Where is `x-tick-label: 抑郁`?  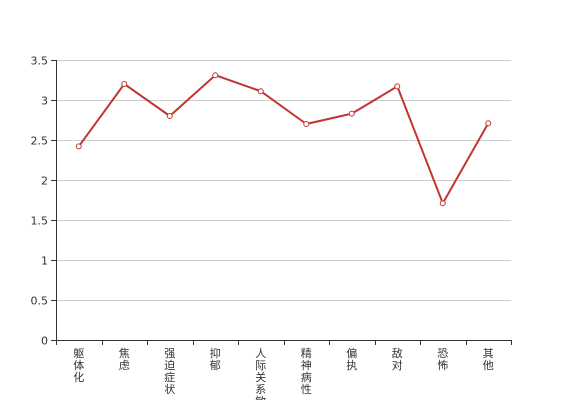 x-tick-label: 抑郁 is located at coordinates (215, 359).